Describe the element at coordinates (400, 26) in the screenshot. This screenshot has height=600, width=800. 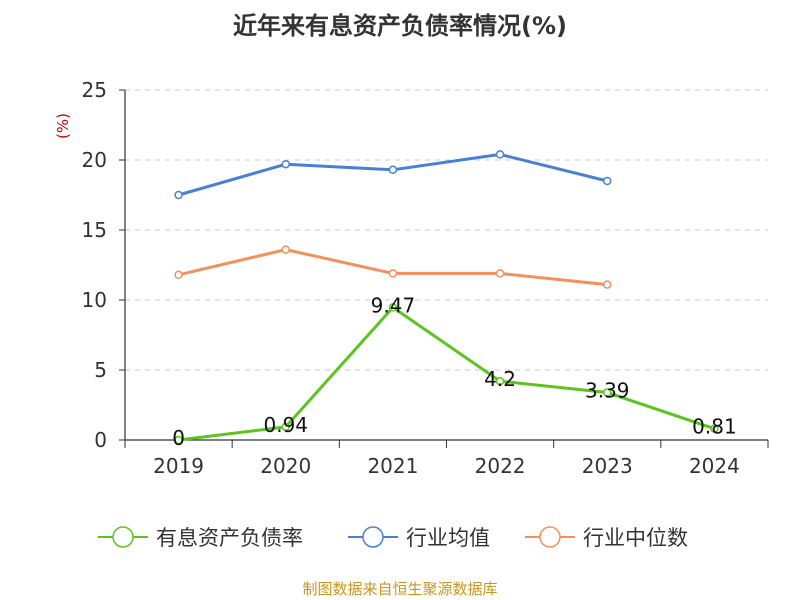
I see `chart-title: 近年来有息资产负债率情况(%)` at that location.